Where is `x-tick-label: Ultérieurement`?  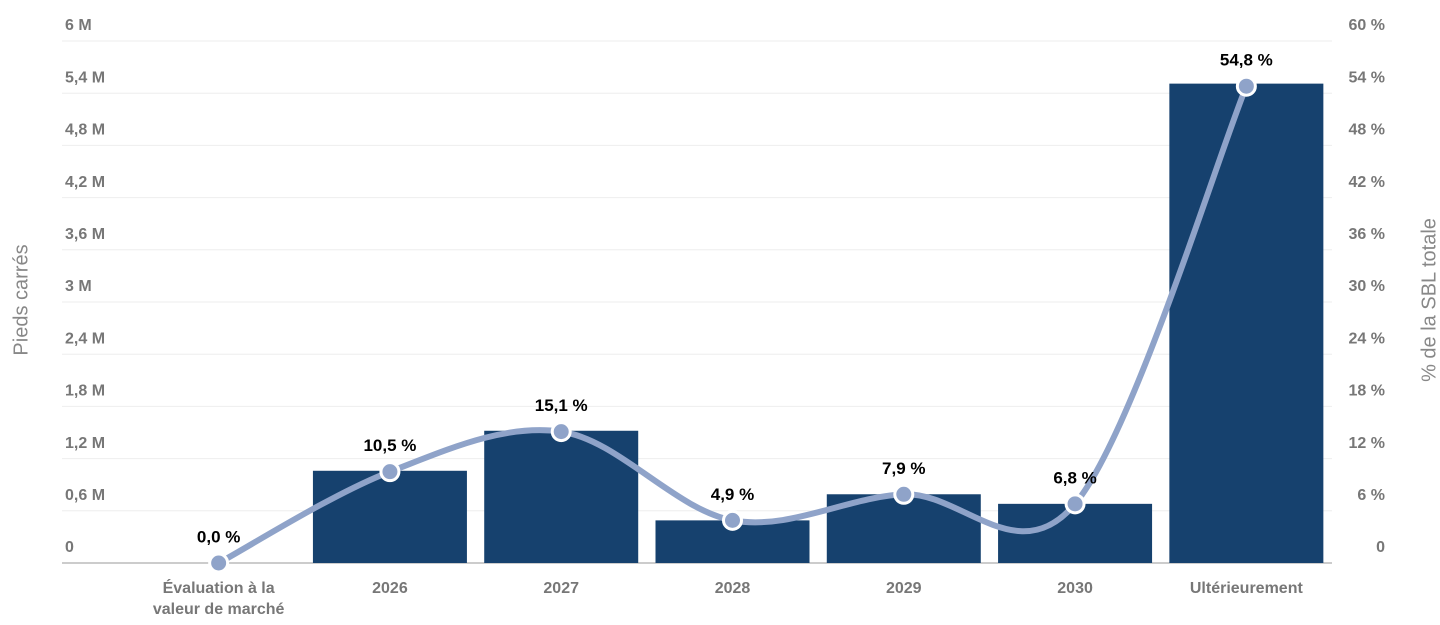
x-tick-label: Ultérieurement is located at coordinates (1246, 588).